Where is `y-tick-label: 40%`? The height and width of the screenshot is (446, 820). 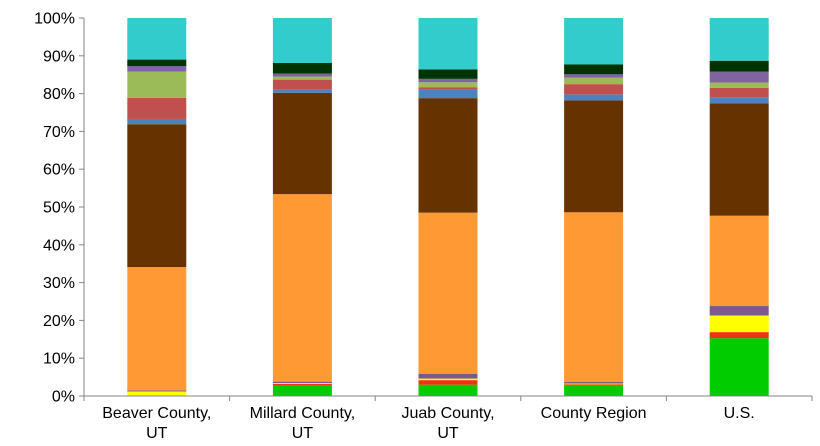 y-tick-label: 40% is located at coordinates (59, 245).